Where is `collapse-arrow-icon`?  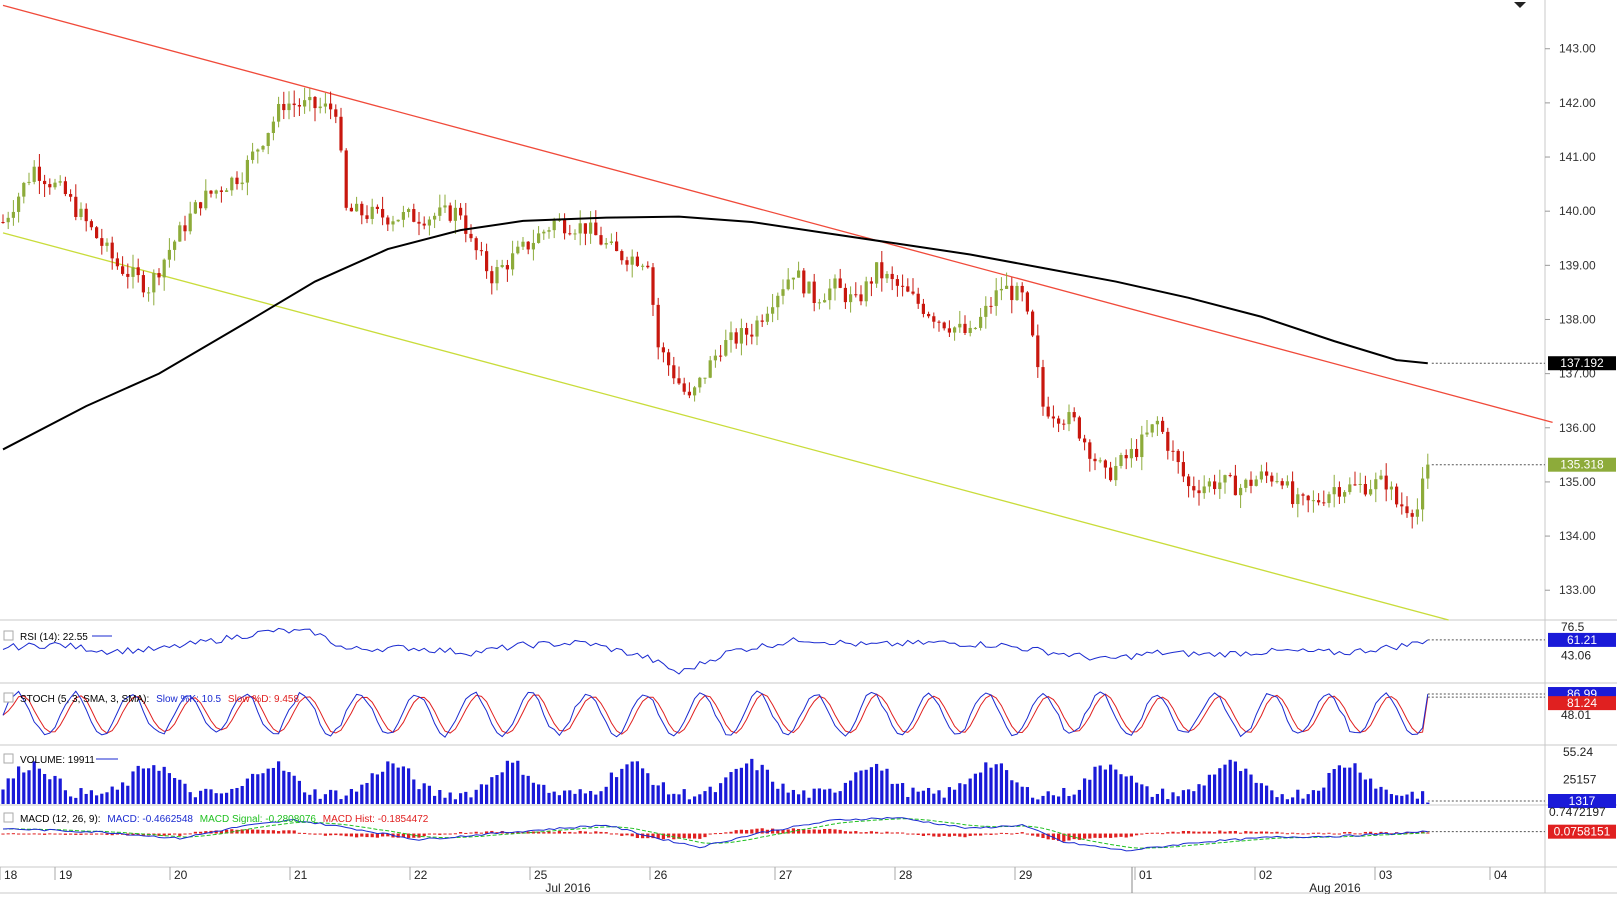 collapse-arrow-icon is located at coordinates (1520, 5).